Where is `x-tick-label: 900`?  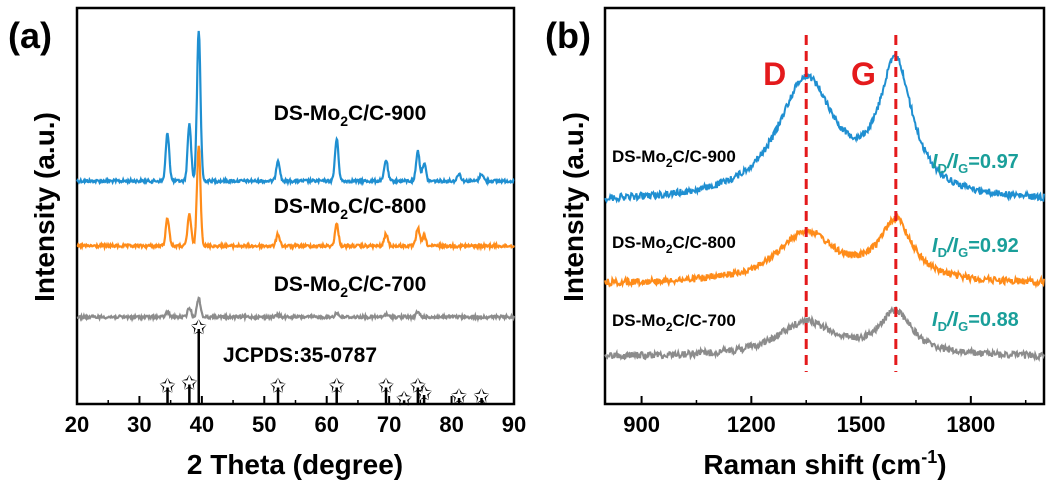 x-tick-label: 900 is located at coordinates (641, 424).